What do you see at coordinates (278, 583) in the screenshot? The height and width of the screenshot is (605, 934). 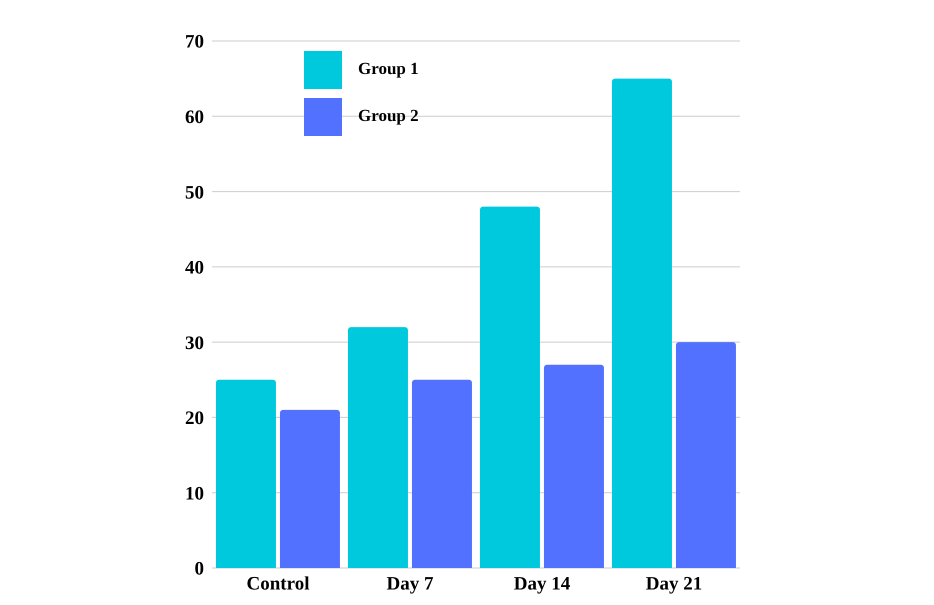 I see `x-tick-label: Control` at bounding box center [278, 583].